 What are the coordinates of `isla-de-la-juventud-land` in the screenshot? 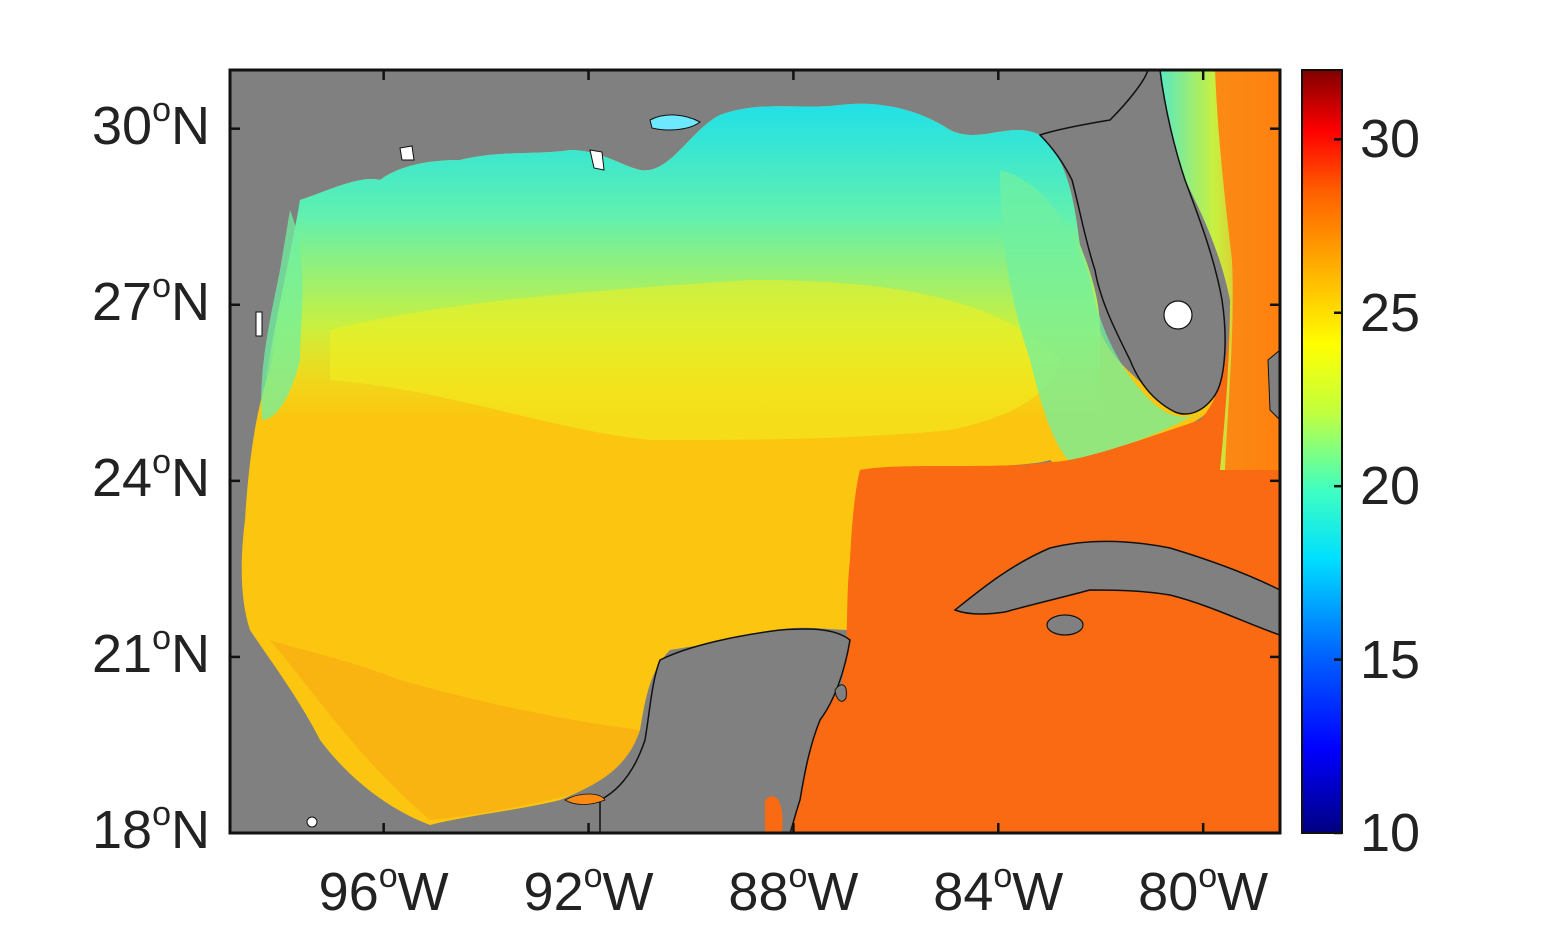 It's located at (1065, 625).